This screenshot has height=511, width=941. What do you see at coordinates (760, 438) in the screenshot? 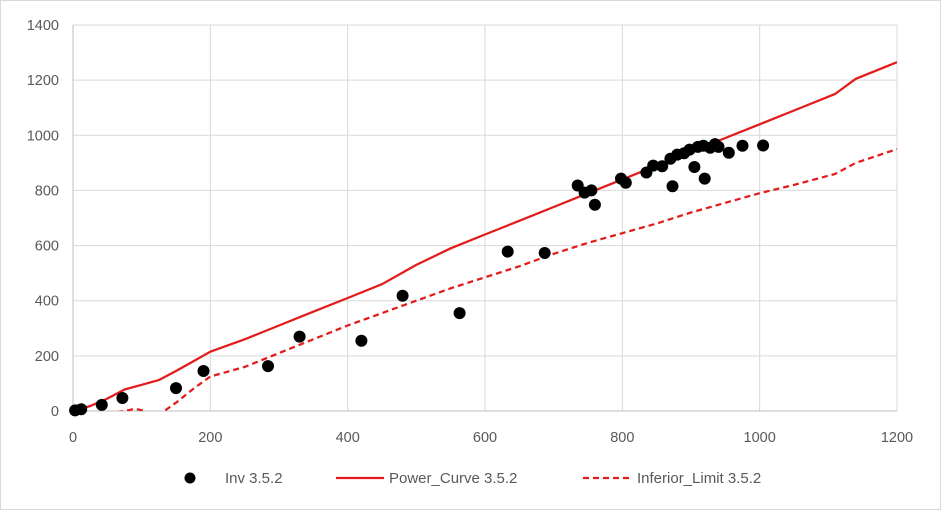
I see `x-tick-label: 1000` at bounding box center [760, 438].